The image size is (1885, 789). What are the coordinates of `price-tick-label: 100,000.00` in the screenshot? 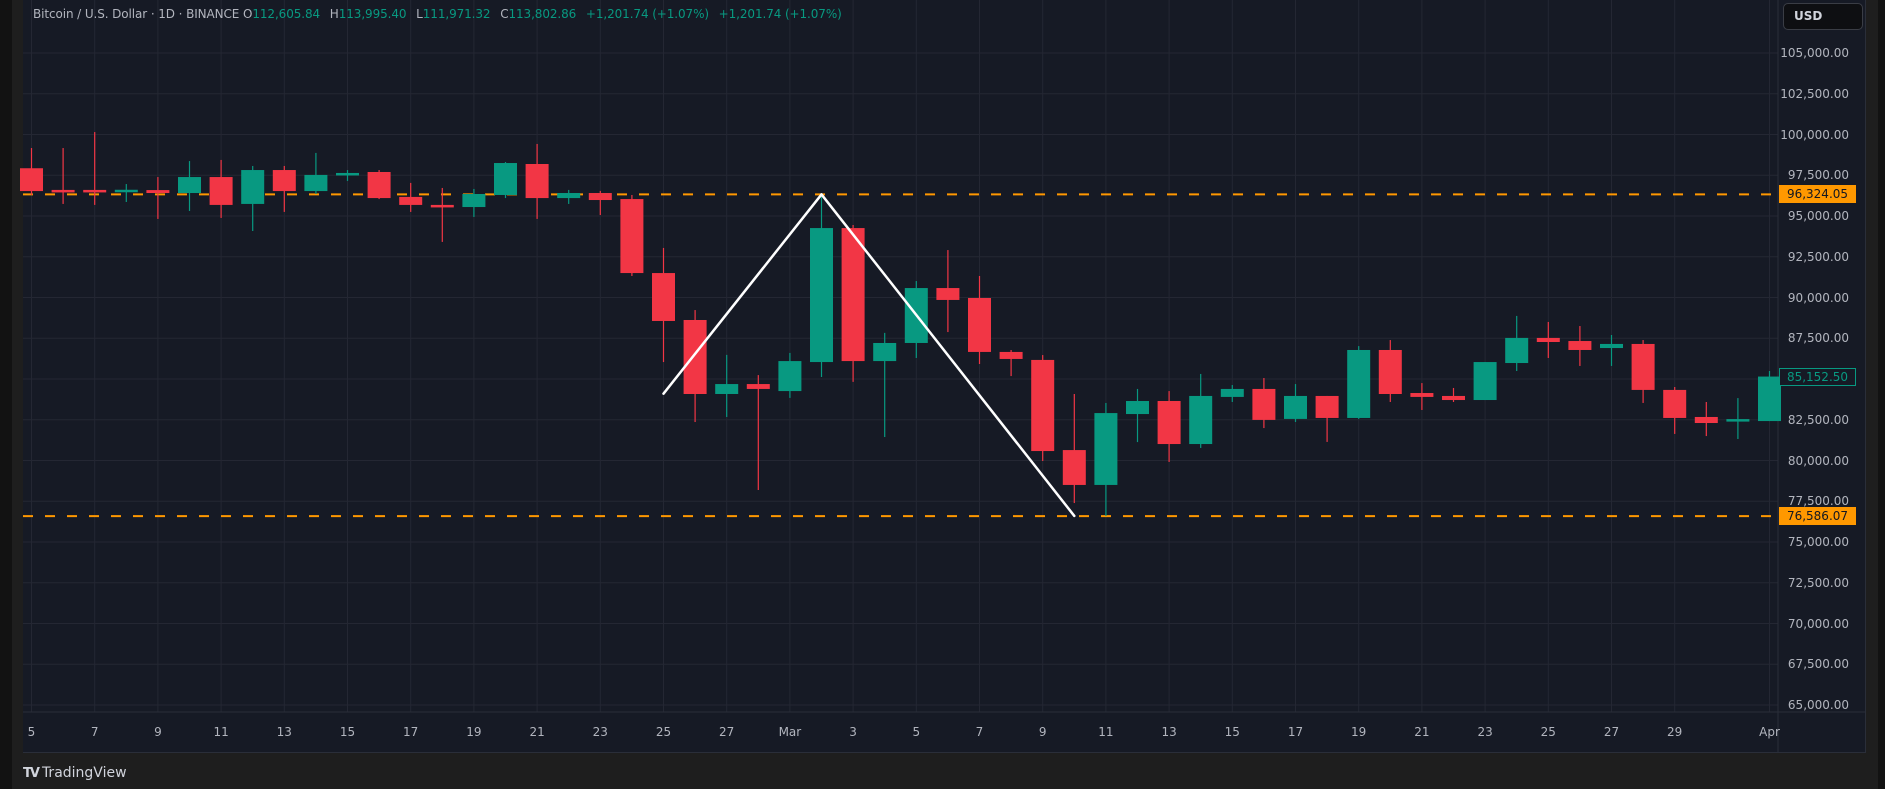 It's located at (1814, 134).